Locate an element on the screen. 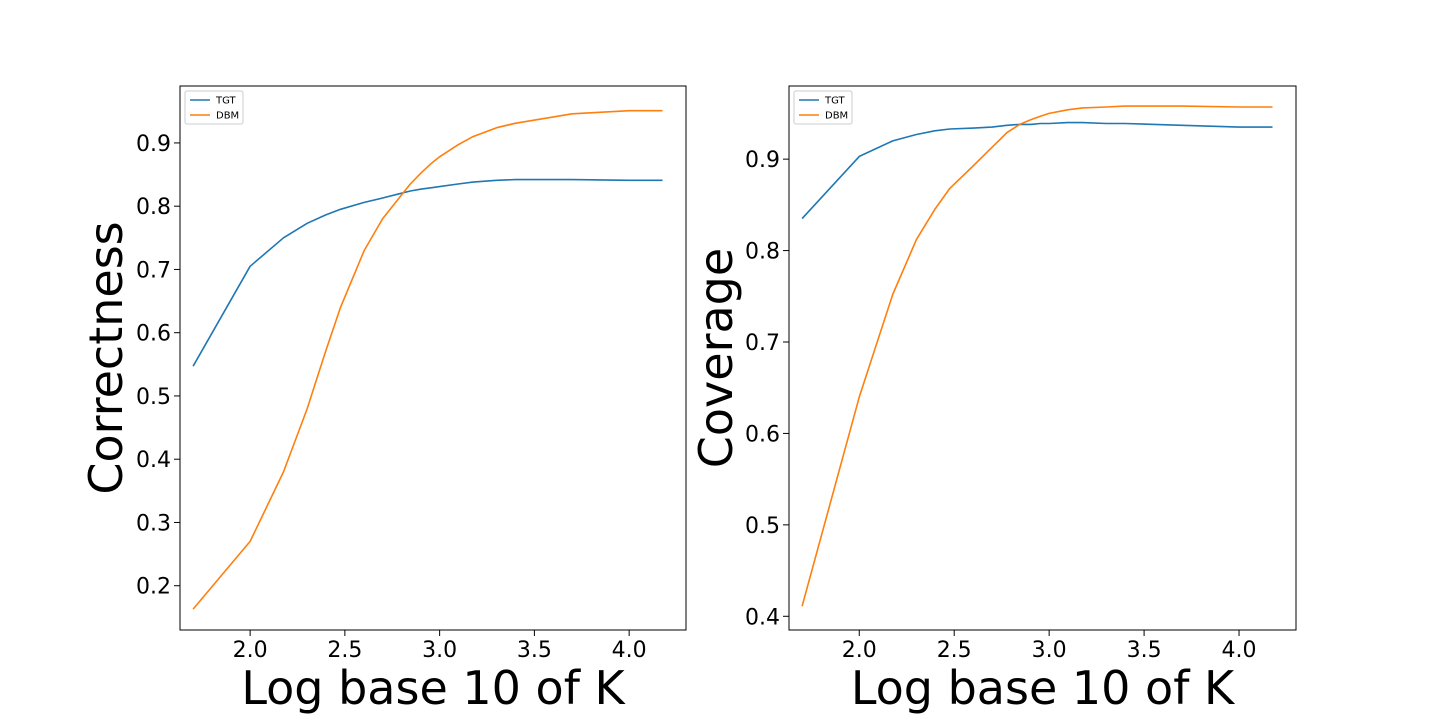 The height and width of the screenshot is (720, 1440). coverage-y-tick-label: 0.5 is located at coordinates (762, 526).